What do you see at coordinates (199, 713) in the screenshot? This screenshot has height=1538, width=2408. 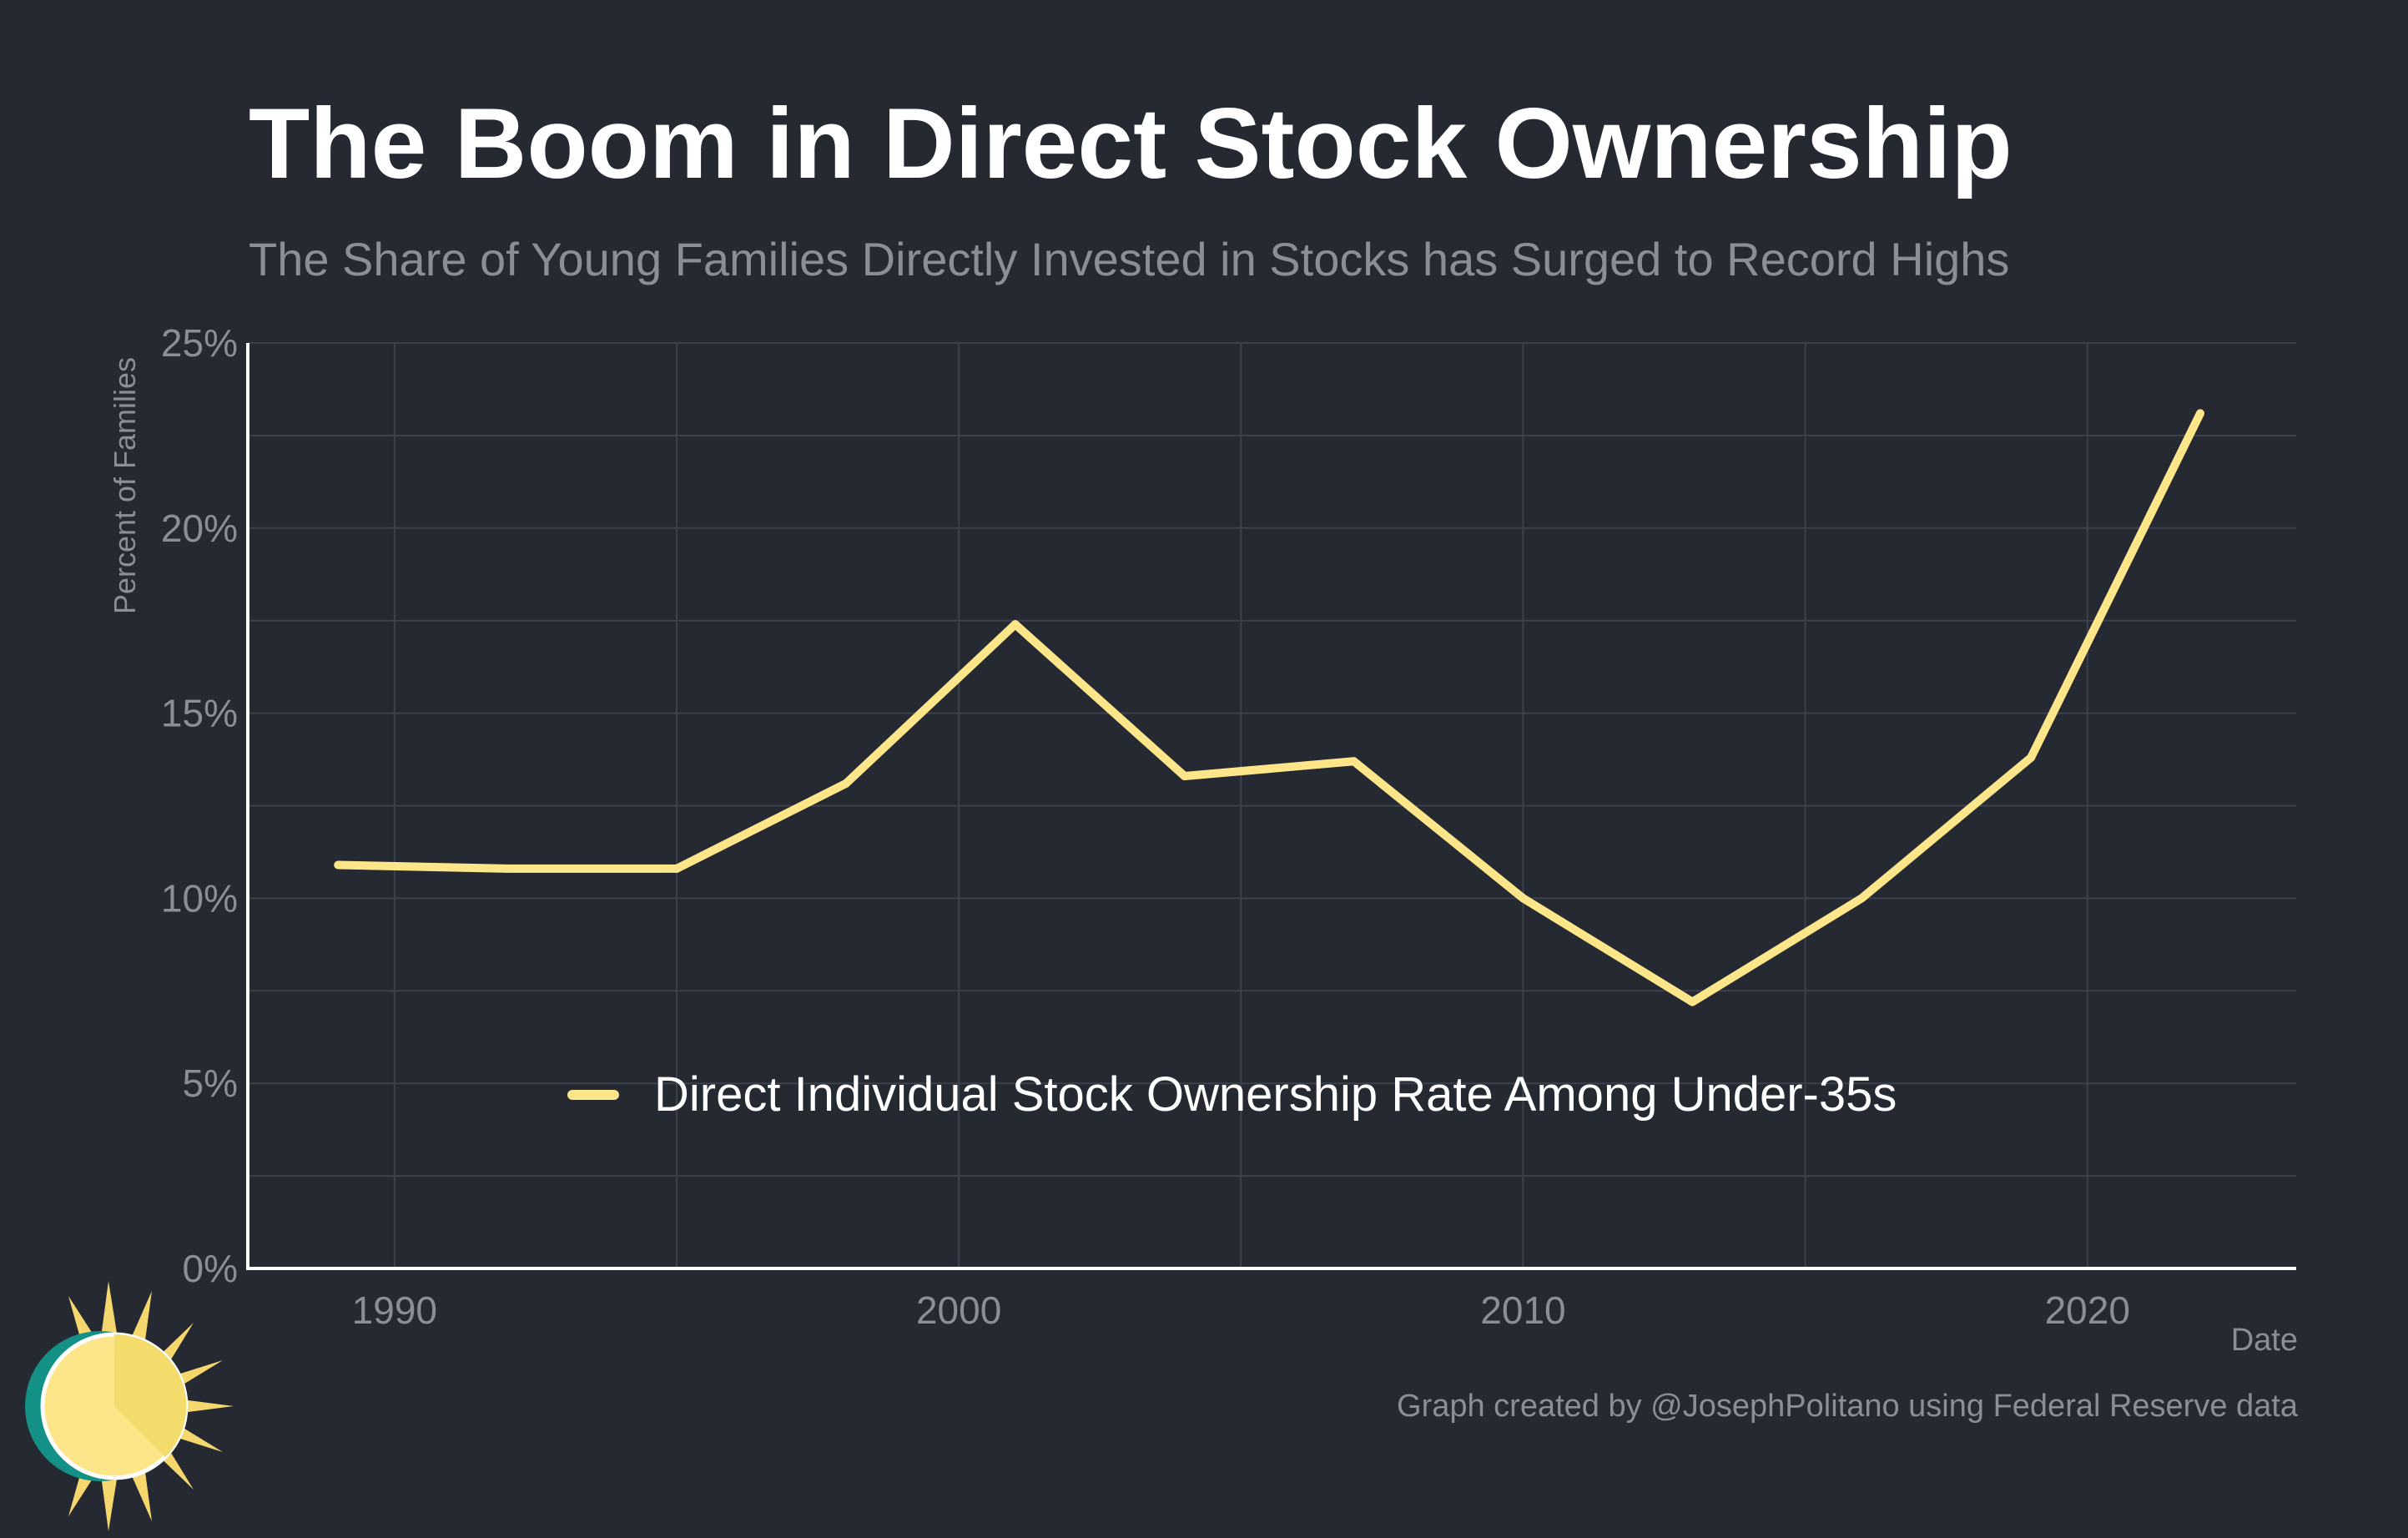 I see `y-tick-label: 15%` at bounding box center [199, 713].